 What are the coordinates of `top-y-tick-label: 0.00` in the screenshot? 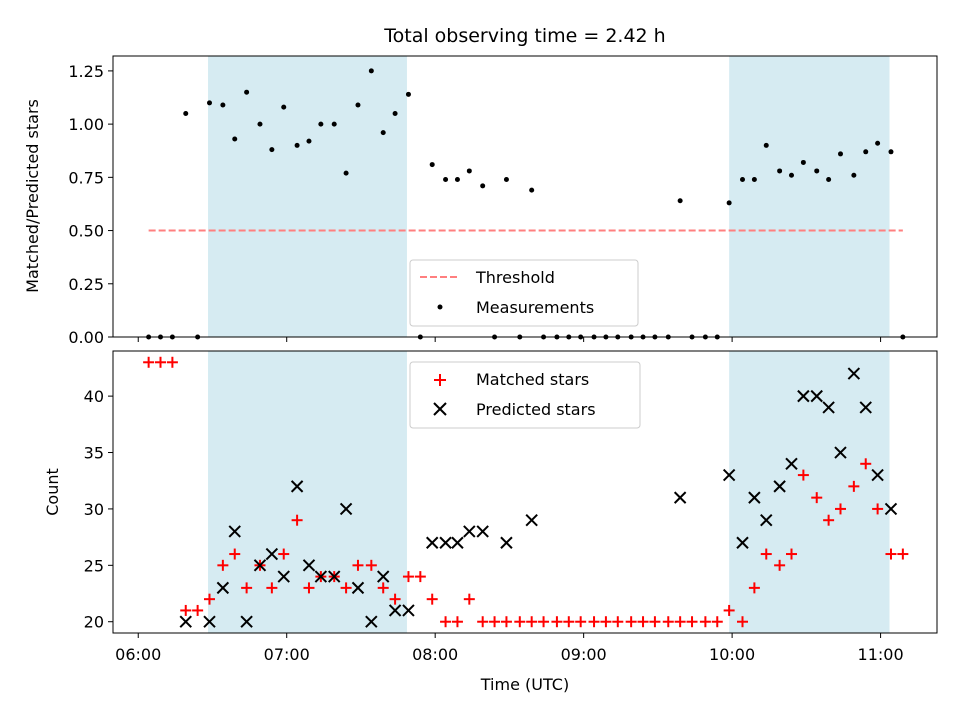 It's located at (86, 337).